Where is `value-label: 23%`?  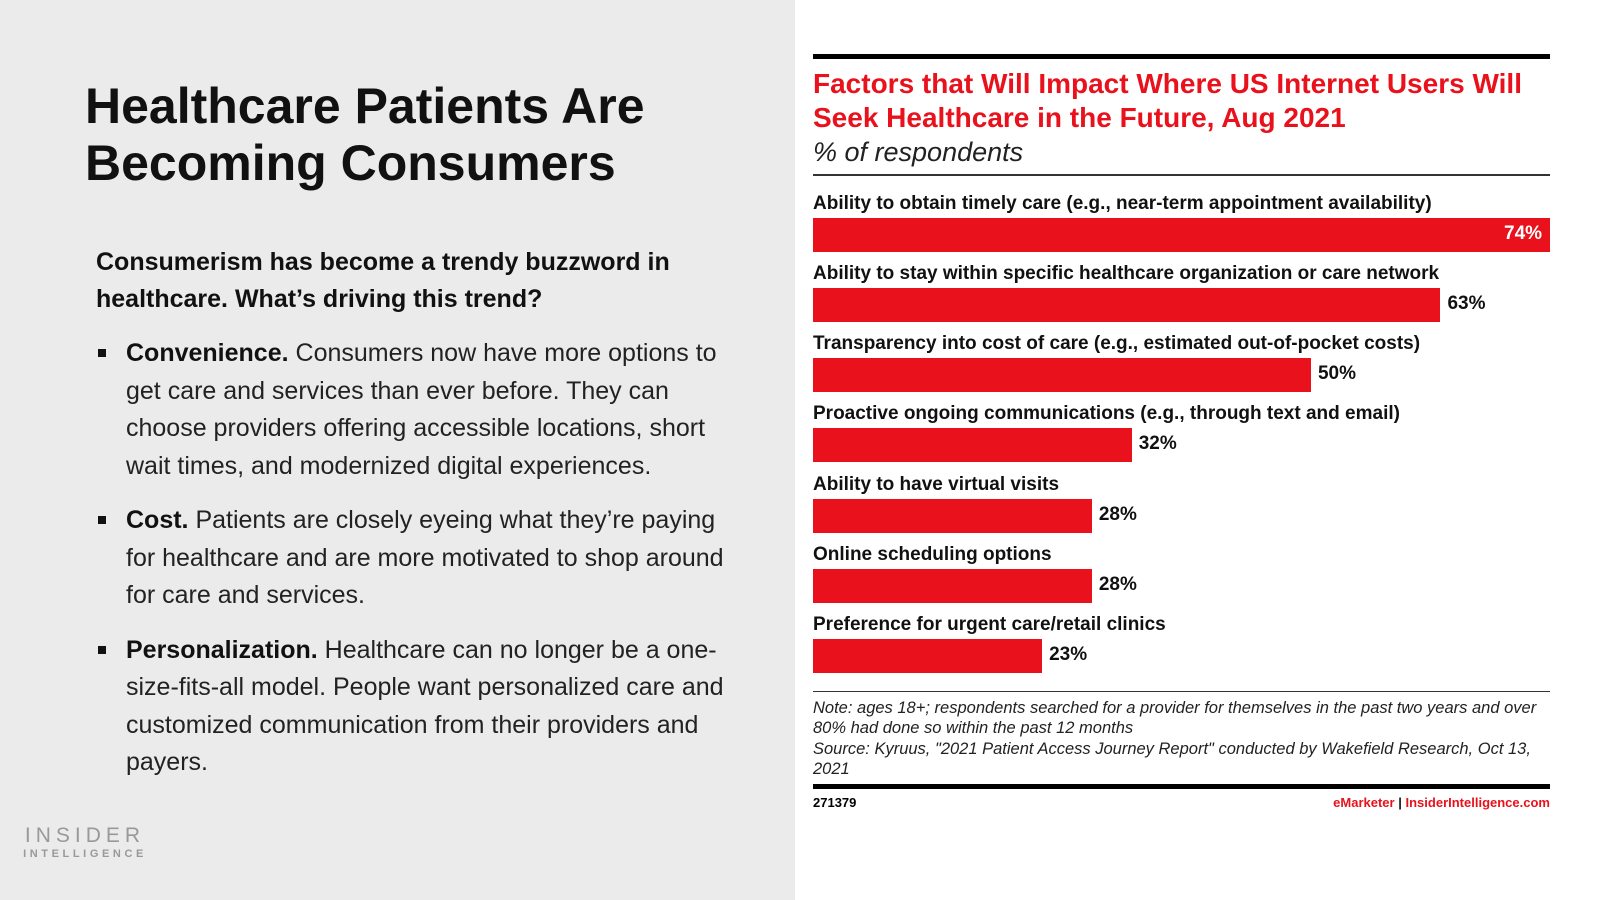 value-label: 23% is located at coordinates (1068, 655).